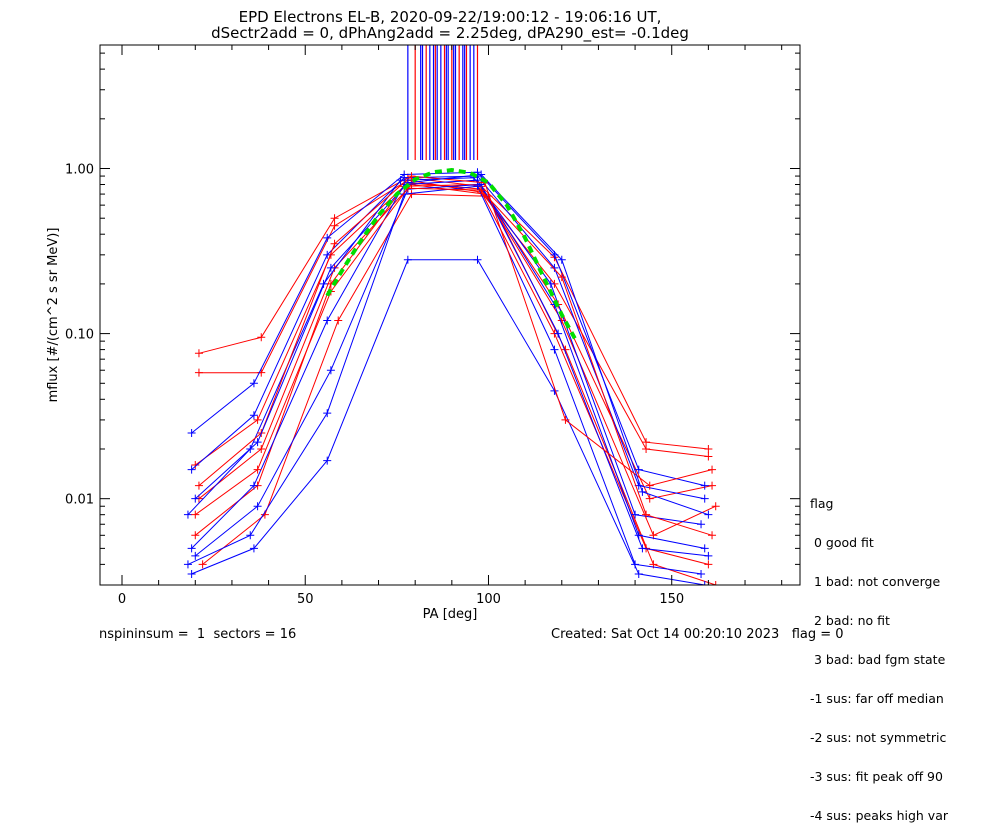 This screenshot has height=835, width=1000. Describe the element at coordinates (878, 737) in the screenshot. I see `legend-item: -2 sus: not symmetric` at that location.